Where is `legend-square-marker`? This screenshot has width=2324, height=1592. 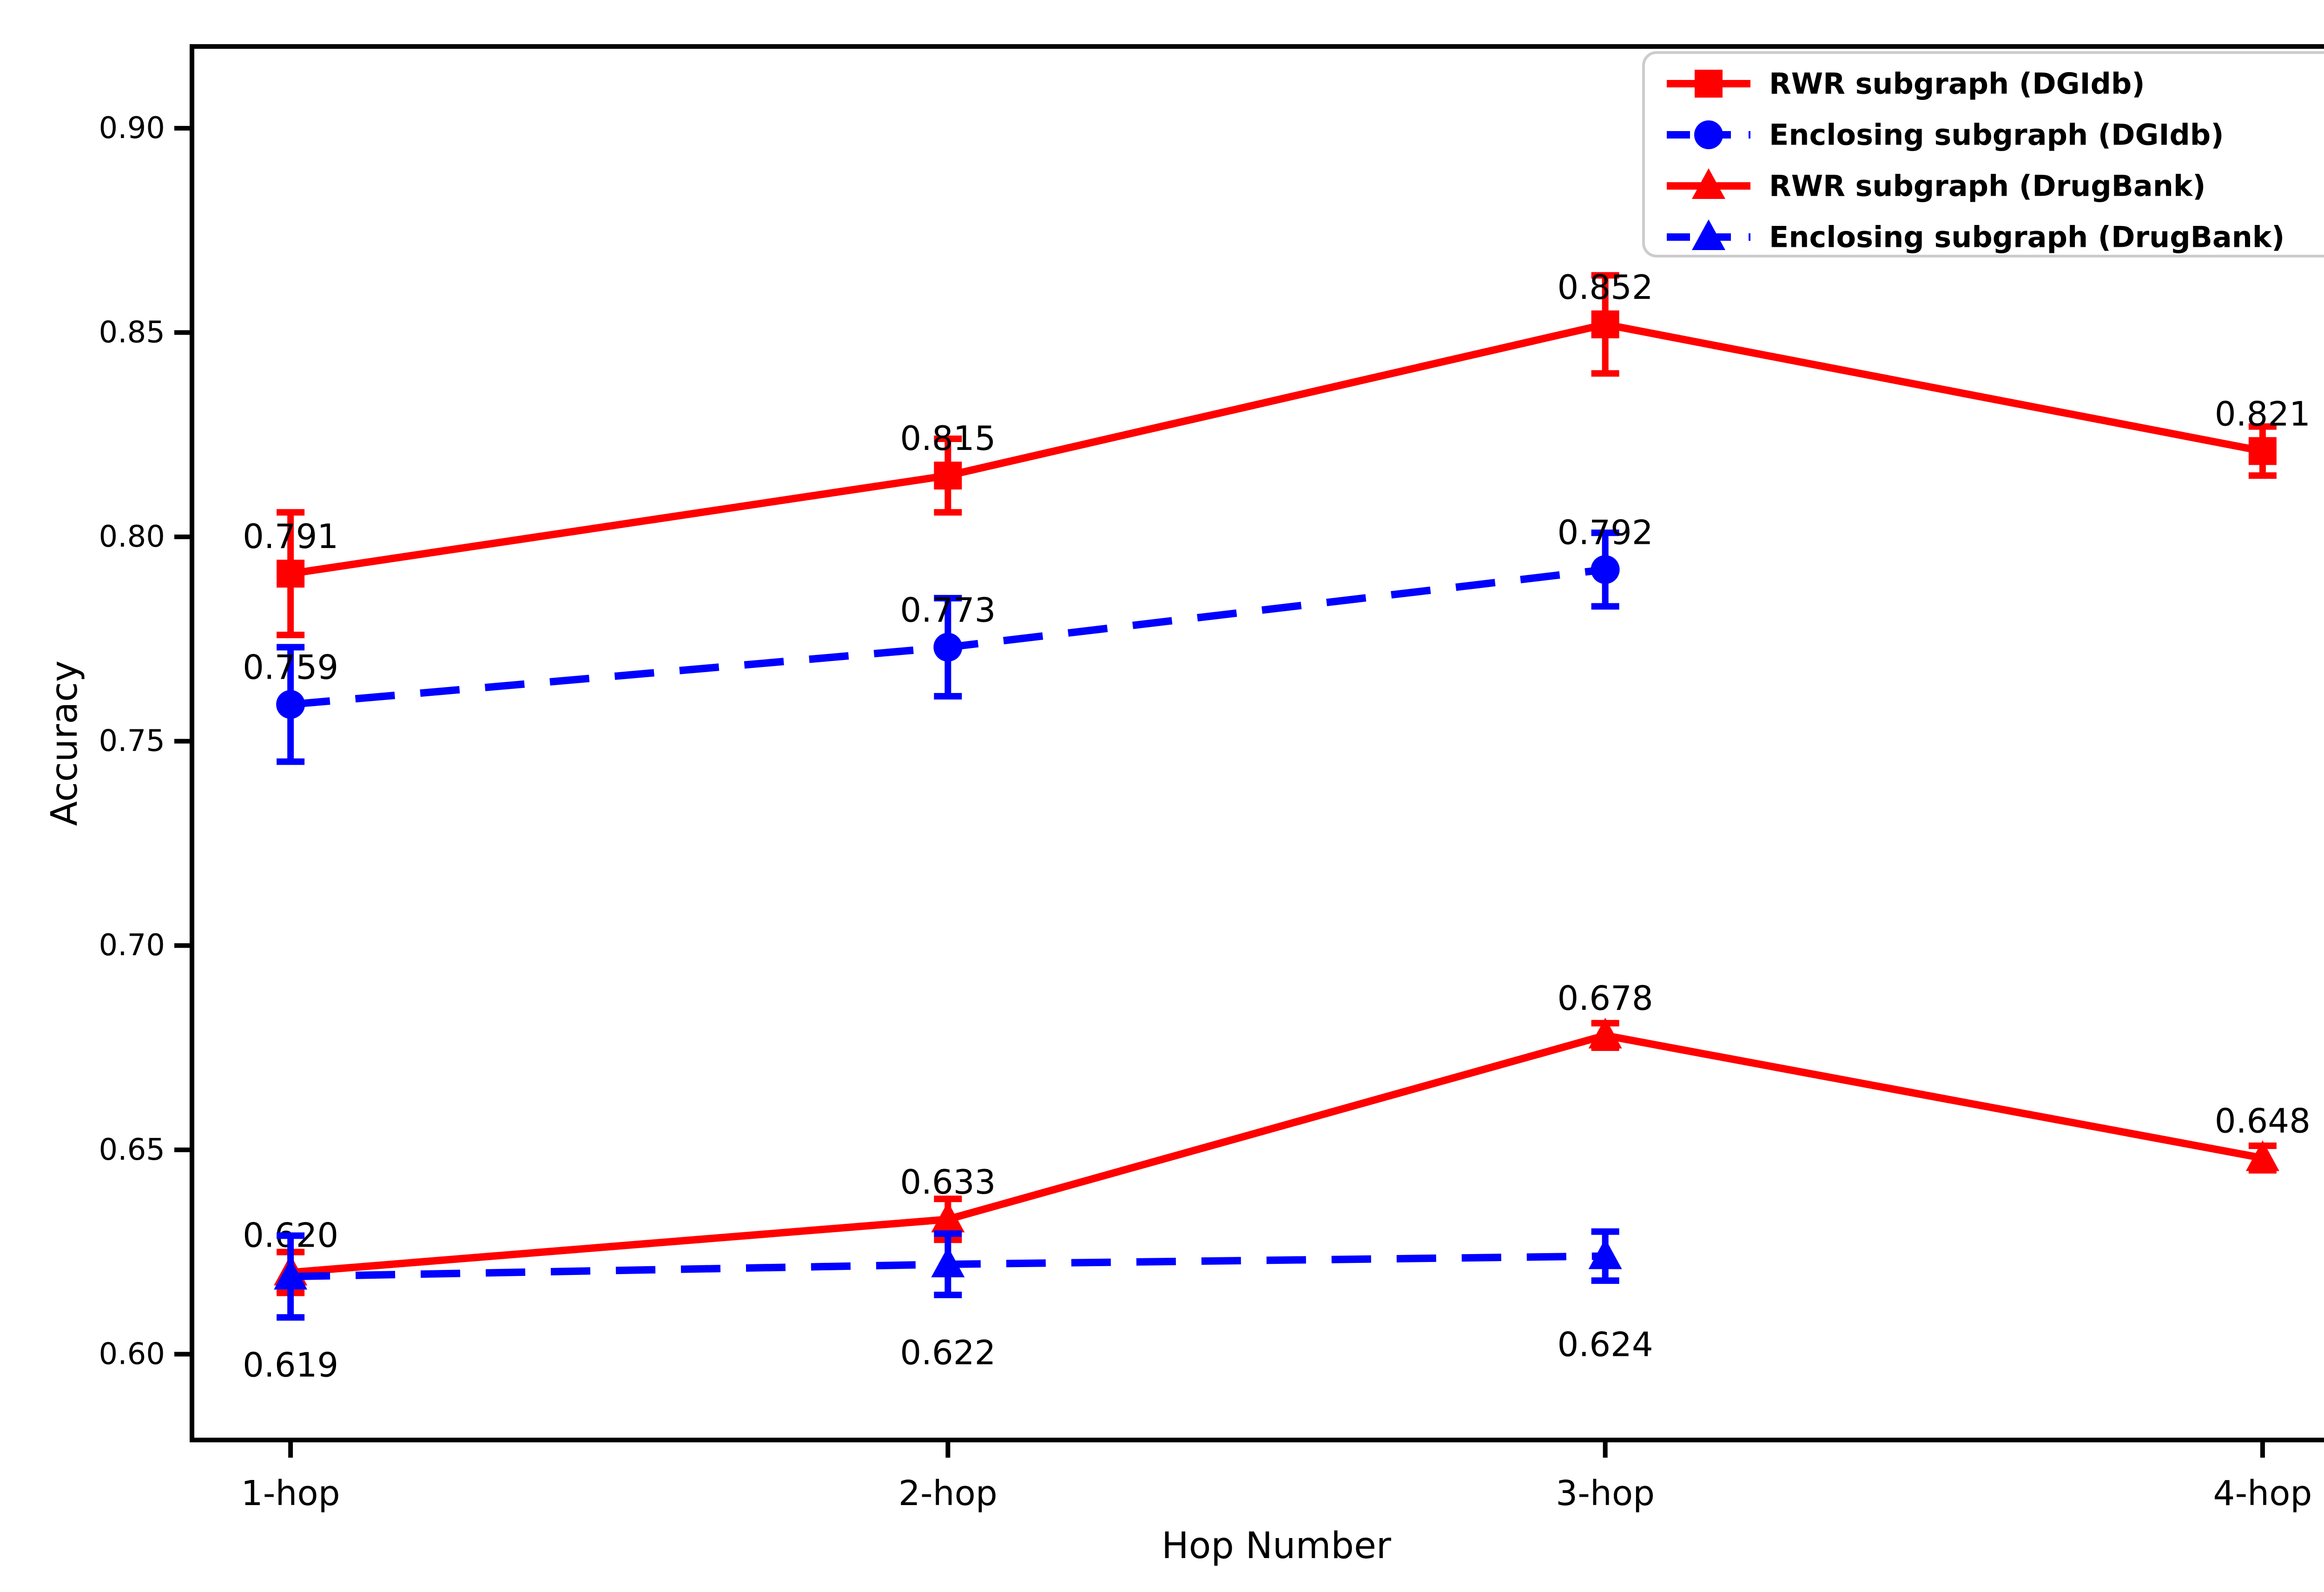
legend-square-marker is located at coordinates (1709, 84).